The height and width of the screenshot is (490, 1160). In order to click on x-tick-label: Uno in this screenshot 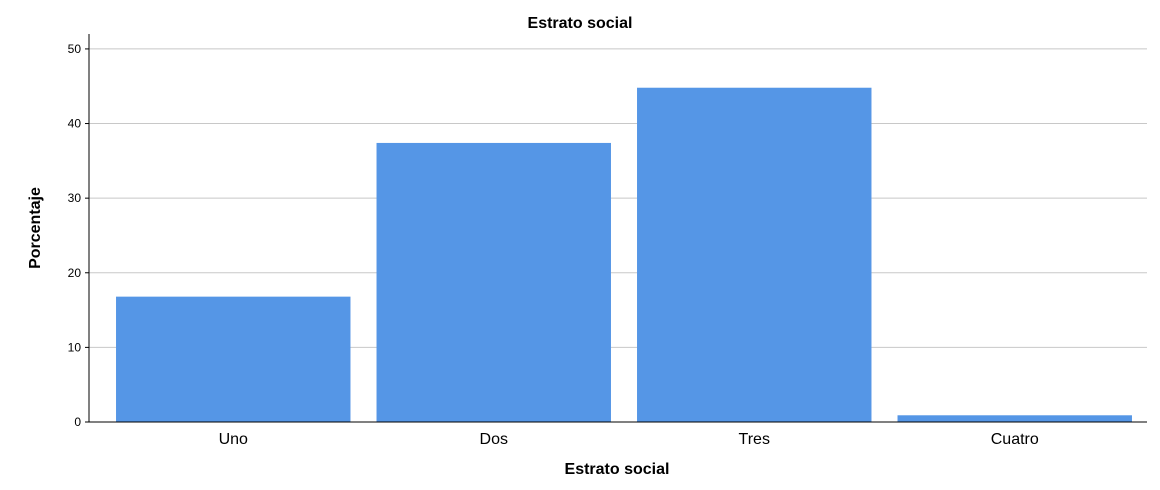, I will do `click(233, 439)`.